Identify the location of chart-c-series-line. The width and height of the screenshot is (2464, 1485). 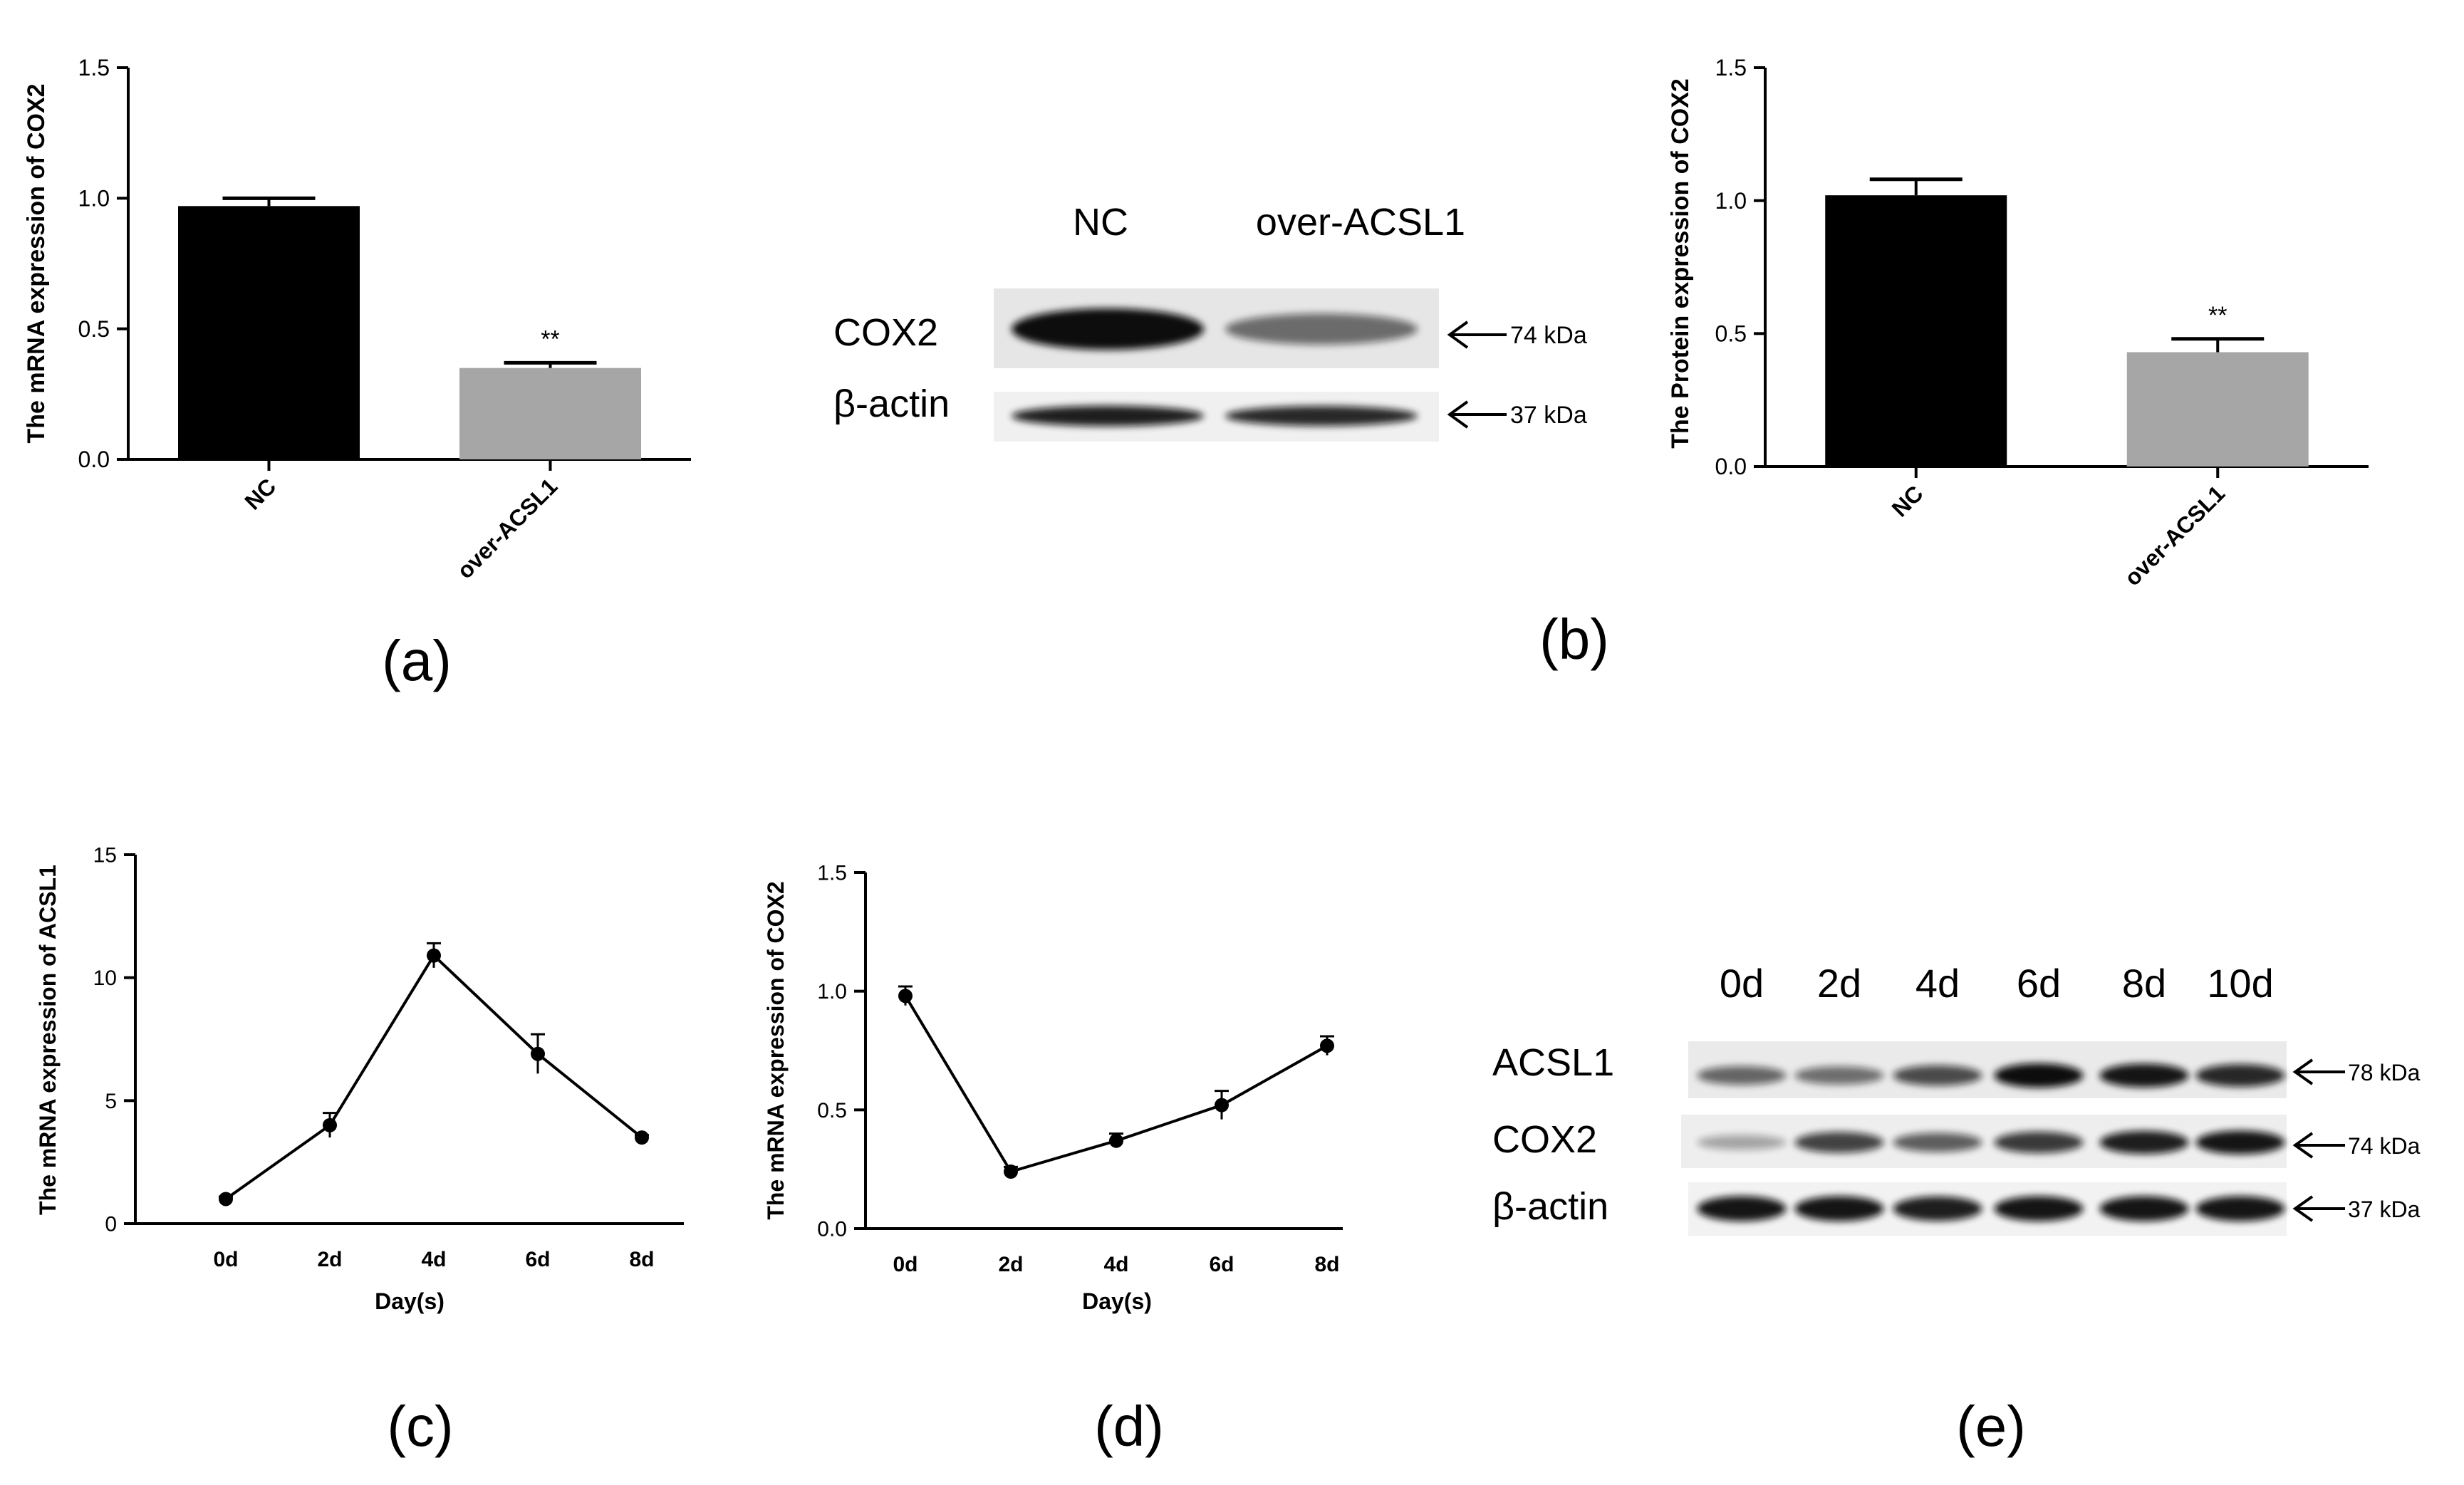
(433, 1077).